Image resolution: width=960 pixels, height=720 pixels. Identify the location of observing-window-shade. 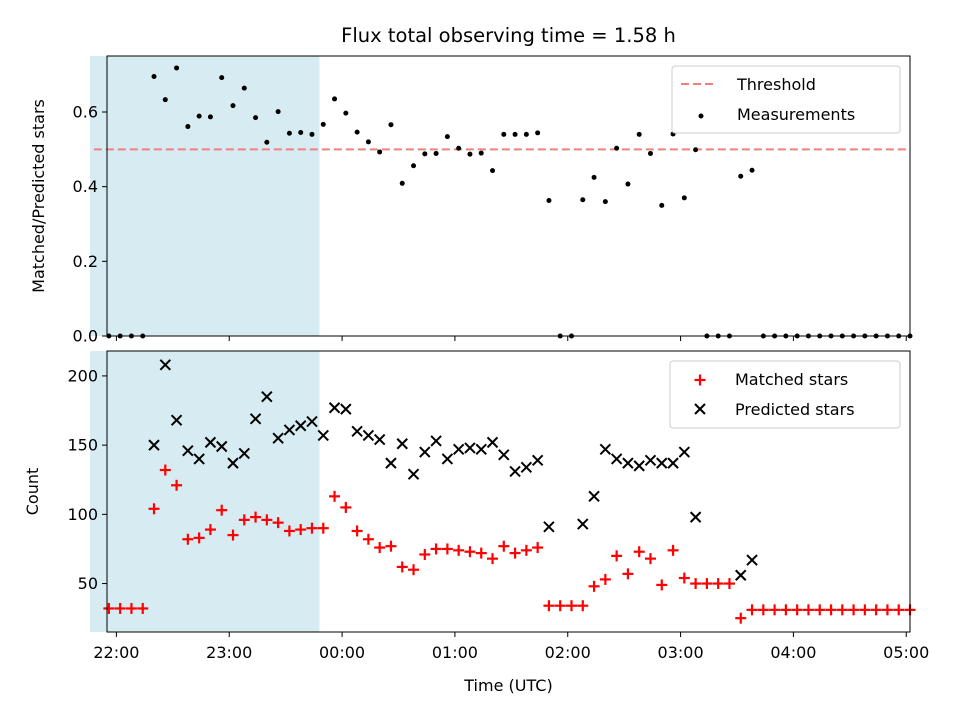
(205, 196).